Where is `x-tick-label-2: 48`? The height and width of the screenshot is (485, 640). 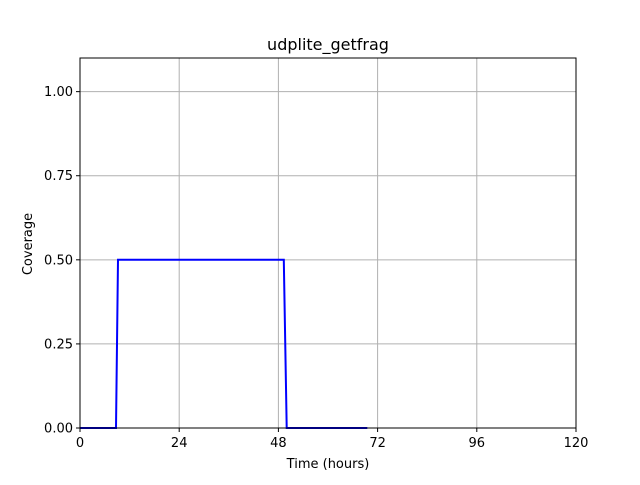
x-tick-label-2: 48 is located at coordinates (278, 443).